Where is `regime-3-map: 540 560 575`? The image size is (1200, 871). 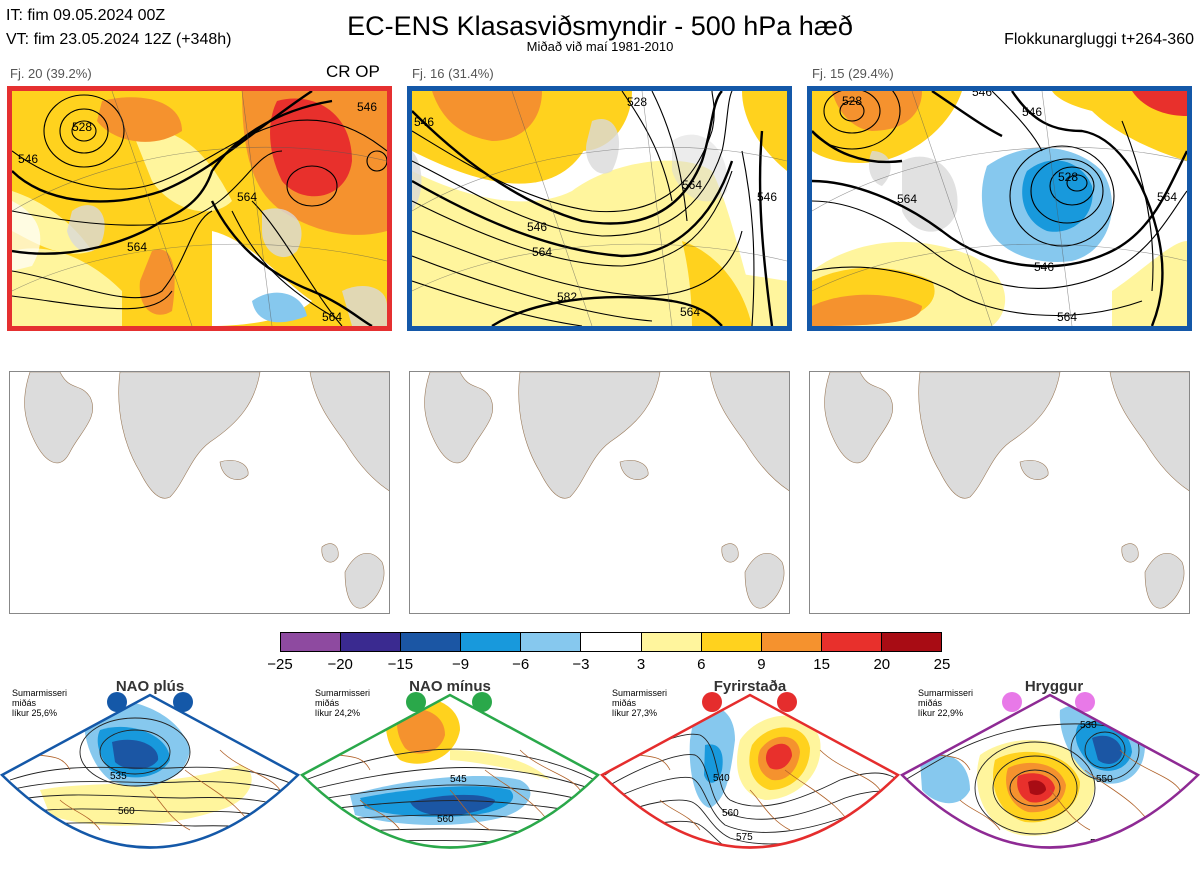 regime-3-map: 540 560 575 is located at coordinates (750, 771).